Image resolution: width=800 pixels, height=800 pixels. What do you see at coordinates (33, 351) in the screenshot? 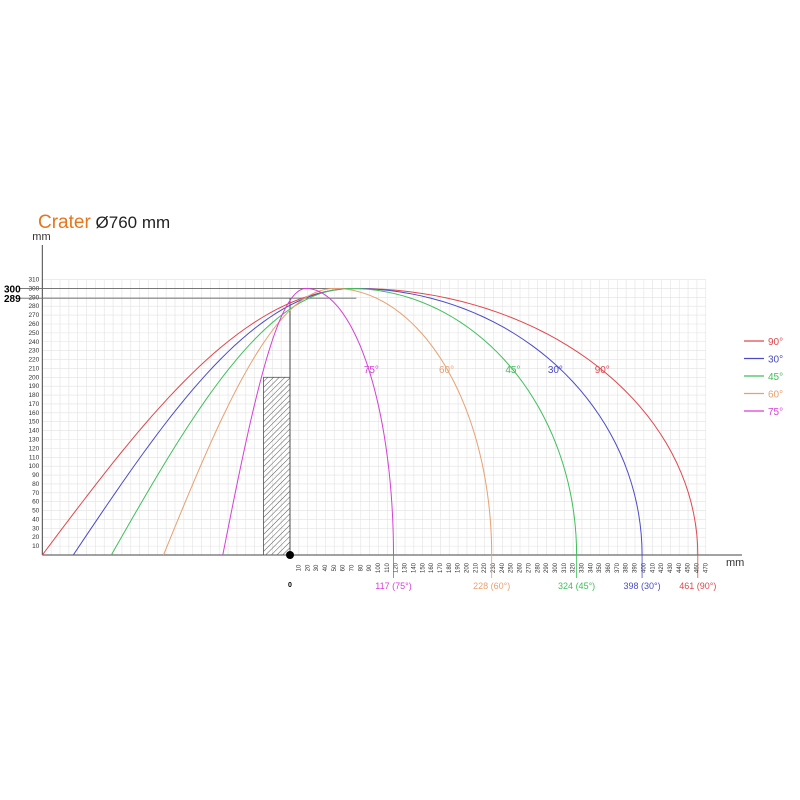
I see `y-tick-label: 230` at bounding box center [33, 351].